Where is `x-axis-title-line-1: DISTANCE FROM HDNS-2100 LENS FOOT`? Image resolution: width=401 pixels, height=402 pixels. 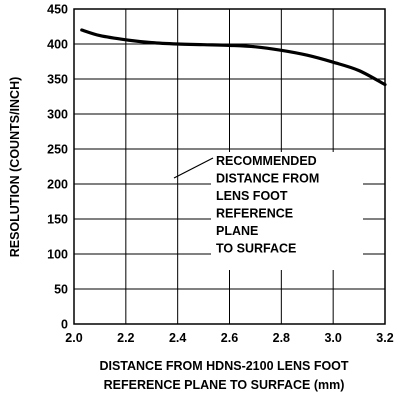
x-axis-title-line-1: DISTANCE FROM HDNS-2100 LENS FOOT is located at coordinates (223, 366).